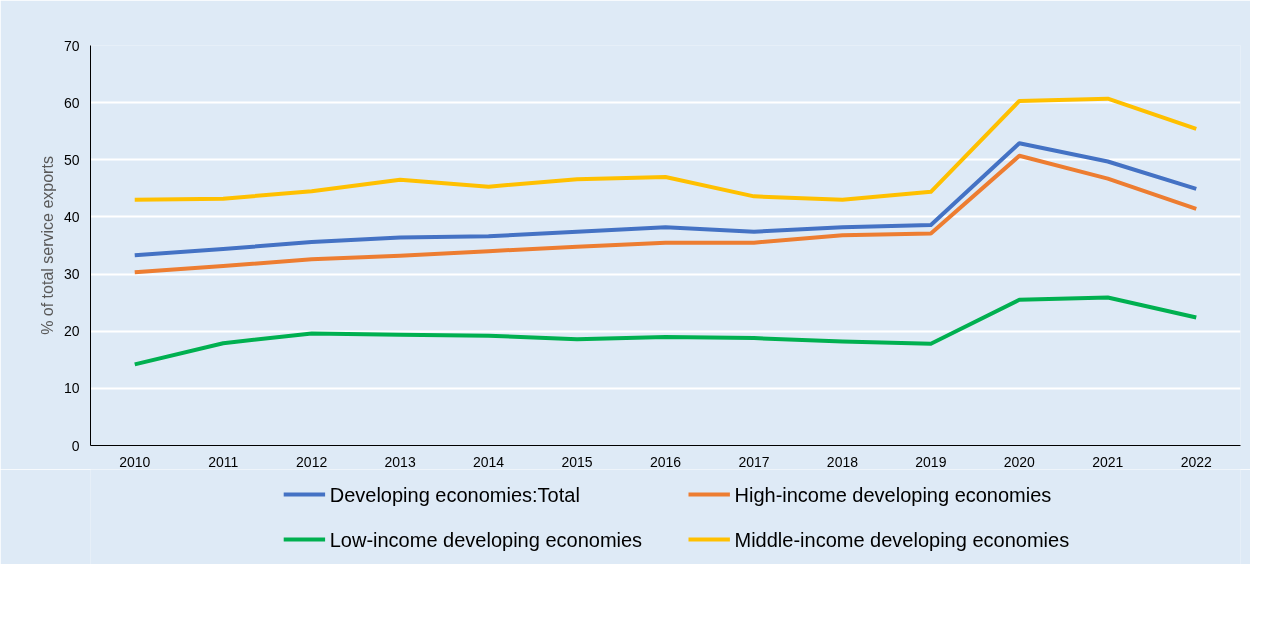 The height and width of the screenshot is (618, 1261). Describe the element at coordinates (489, 461) in the screenshot. I see `x-tick-label: 2014` at that location.